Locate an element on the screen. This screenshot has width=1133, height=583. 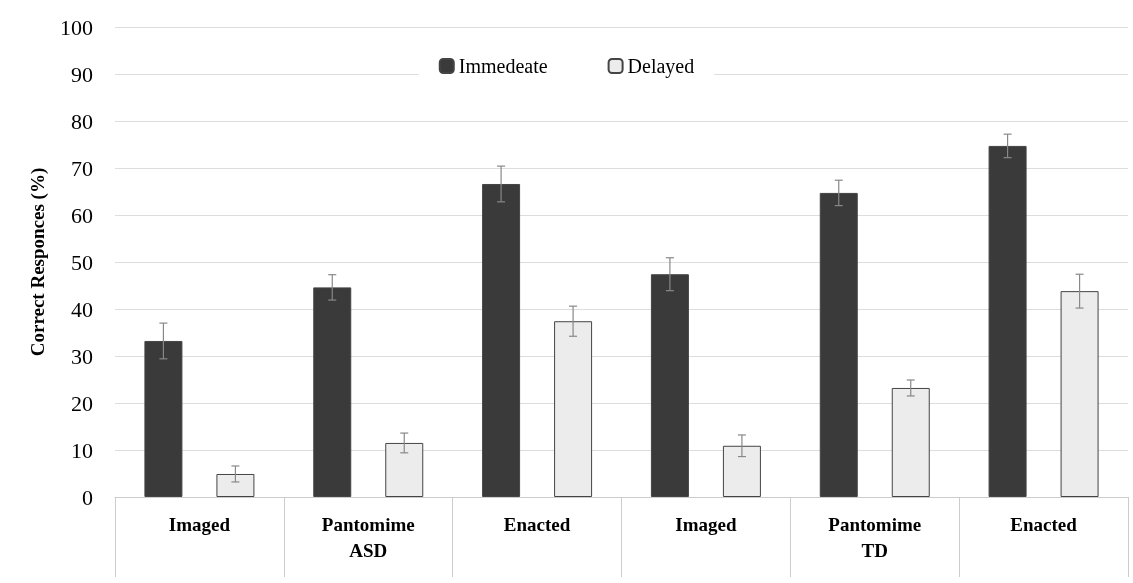
y-tick-label: 30 is located at coordinates (82, 356).